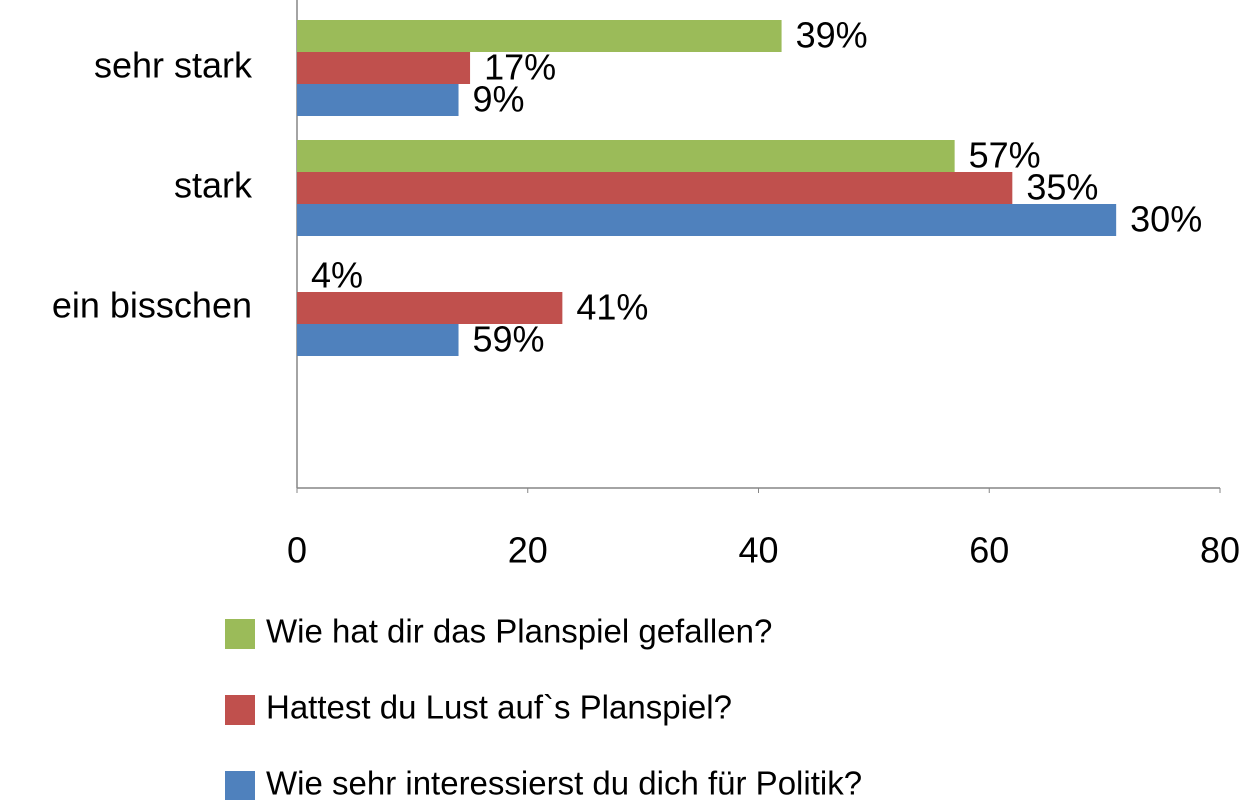 Image resolution: width=1252 pixels, height=800 pixels. Describe the element at coordinates (758, 550) in the screenshot. I see `x-tick-label: 40` at that location.